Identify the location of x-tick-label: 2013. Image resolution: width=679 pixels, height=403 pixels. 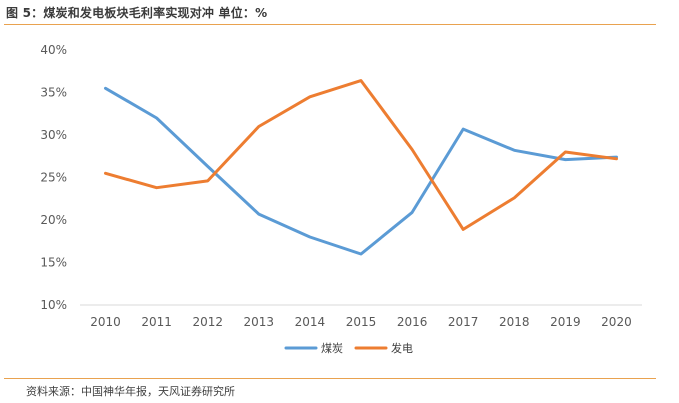
(259, 322).